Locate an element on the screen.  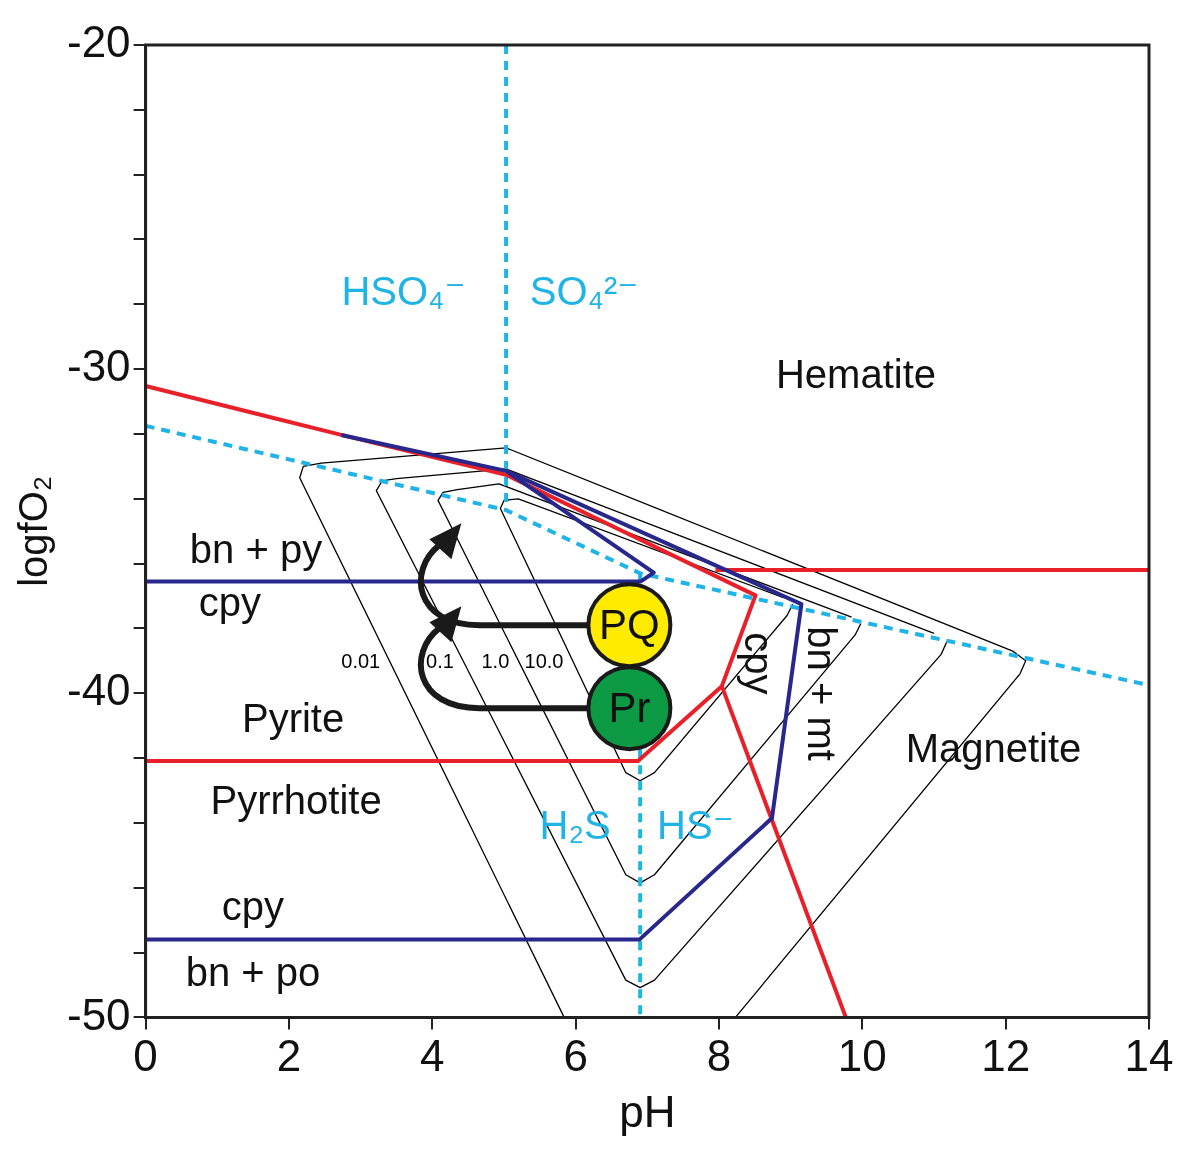
x-tick-label: 14 is located at coordinates (1149, 1055).